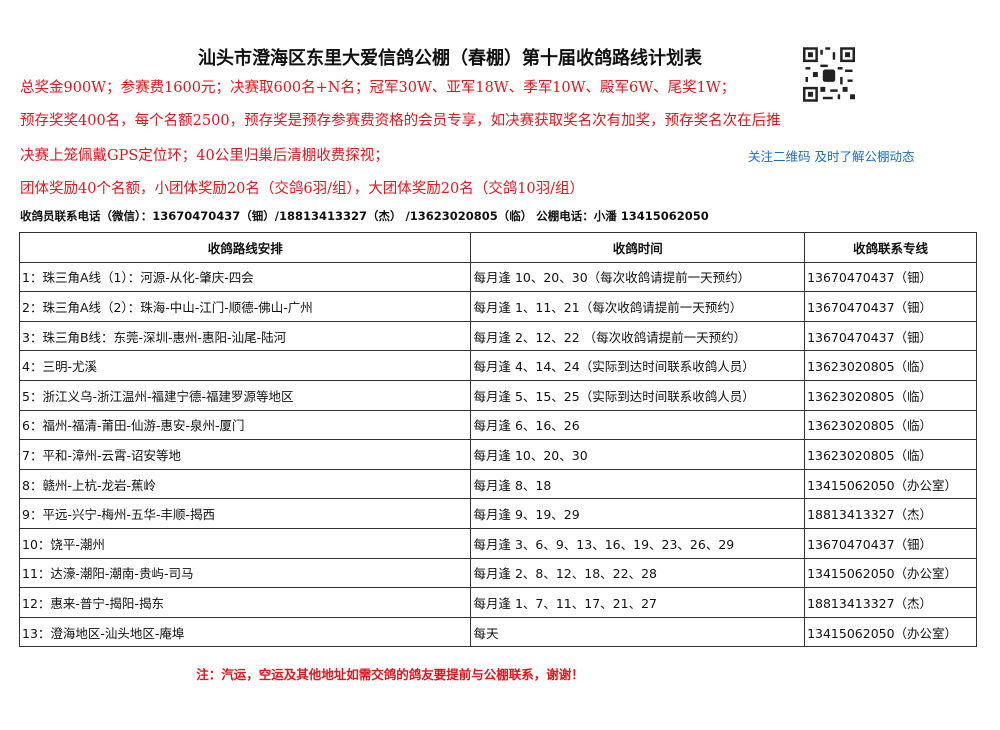  Describe the element at coordinates (245, 365) in the screenshot. I see `cell-route: 4：三明-尤溪` at that location.